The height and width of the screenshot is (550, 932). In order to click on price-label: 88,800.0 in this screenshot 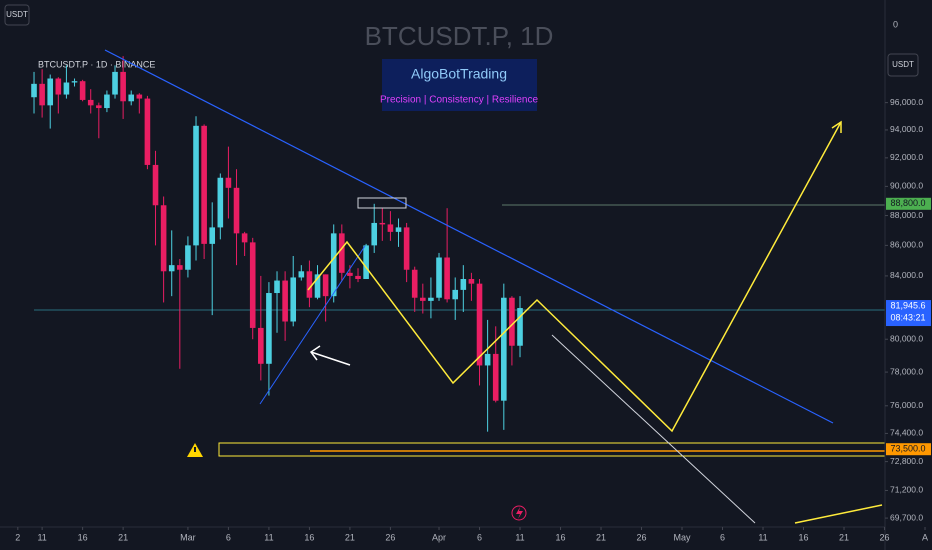, I will do `click(907, 203)`.